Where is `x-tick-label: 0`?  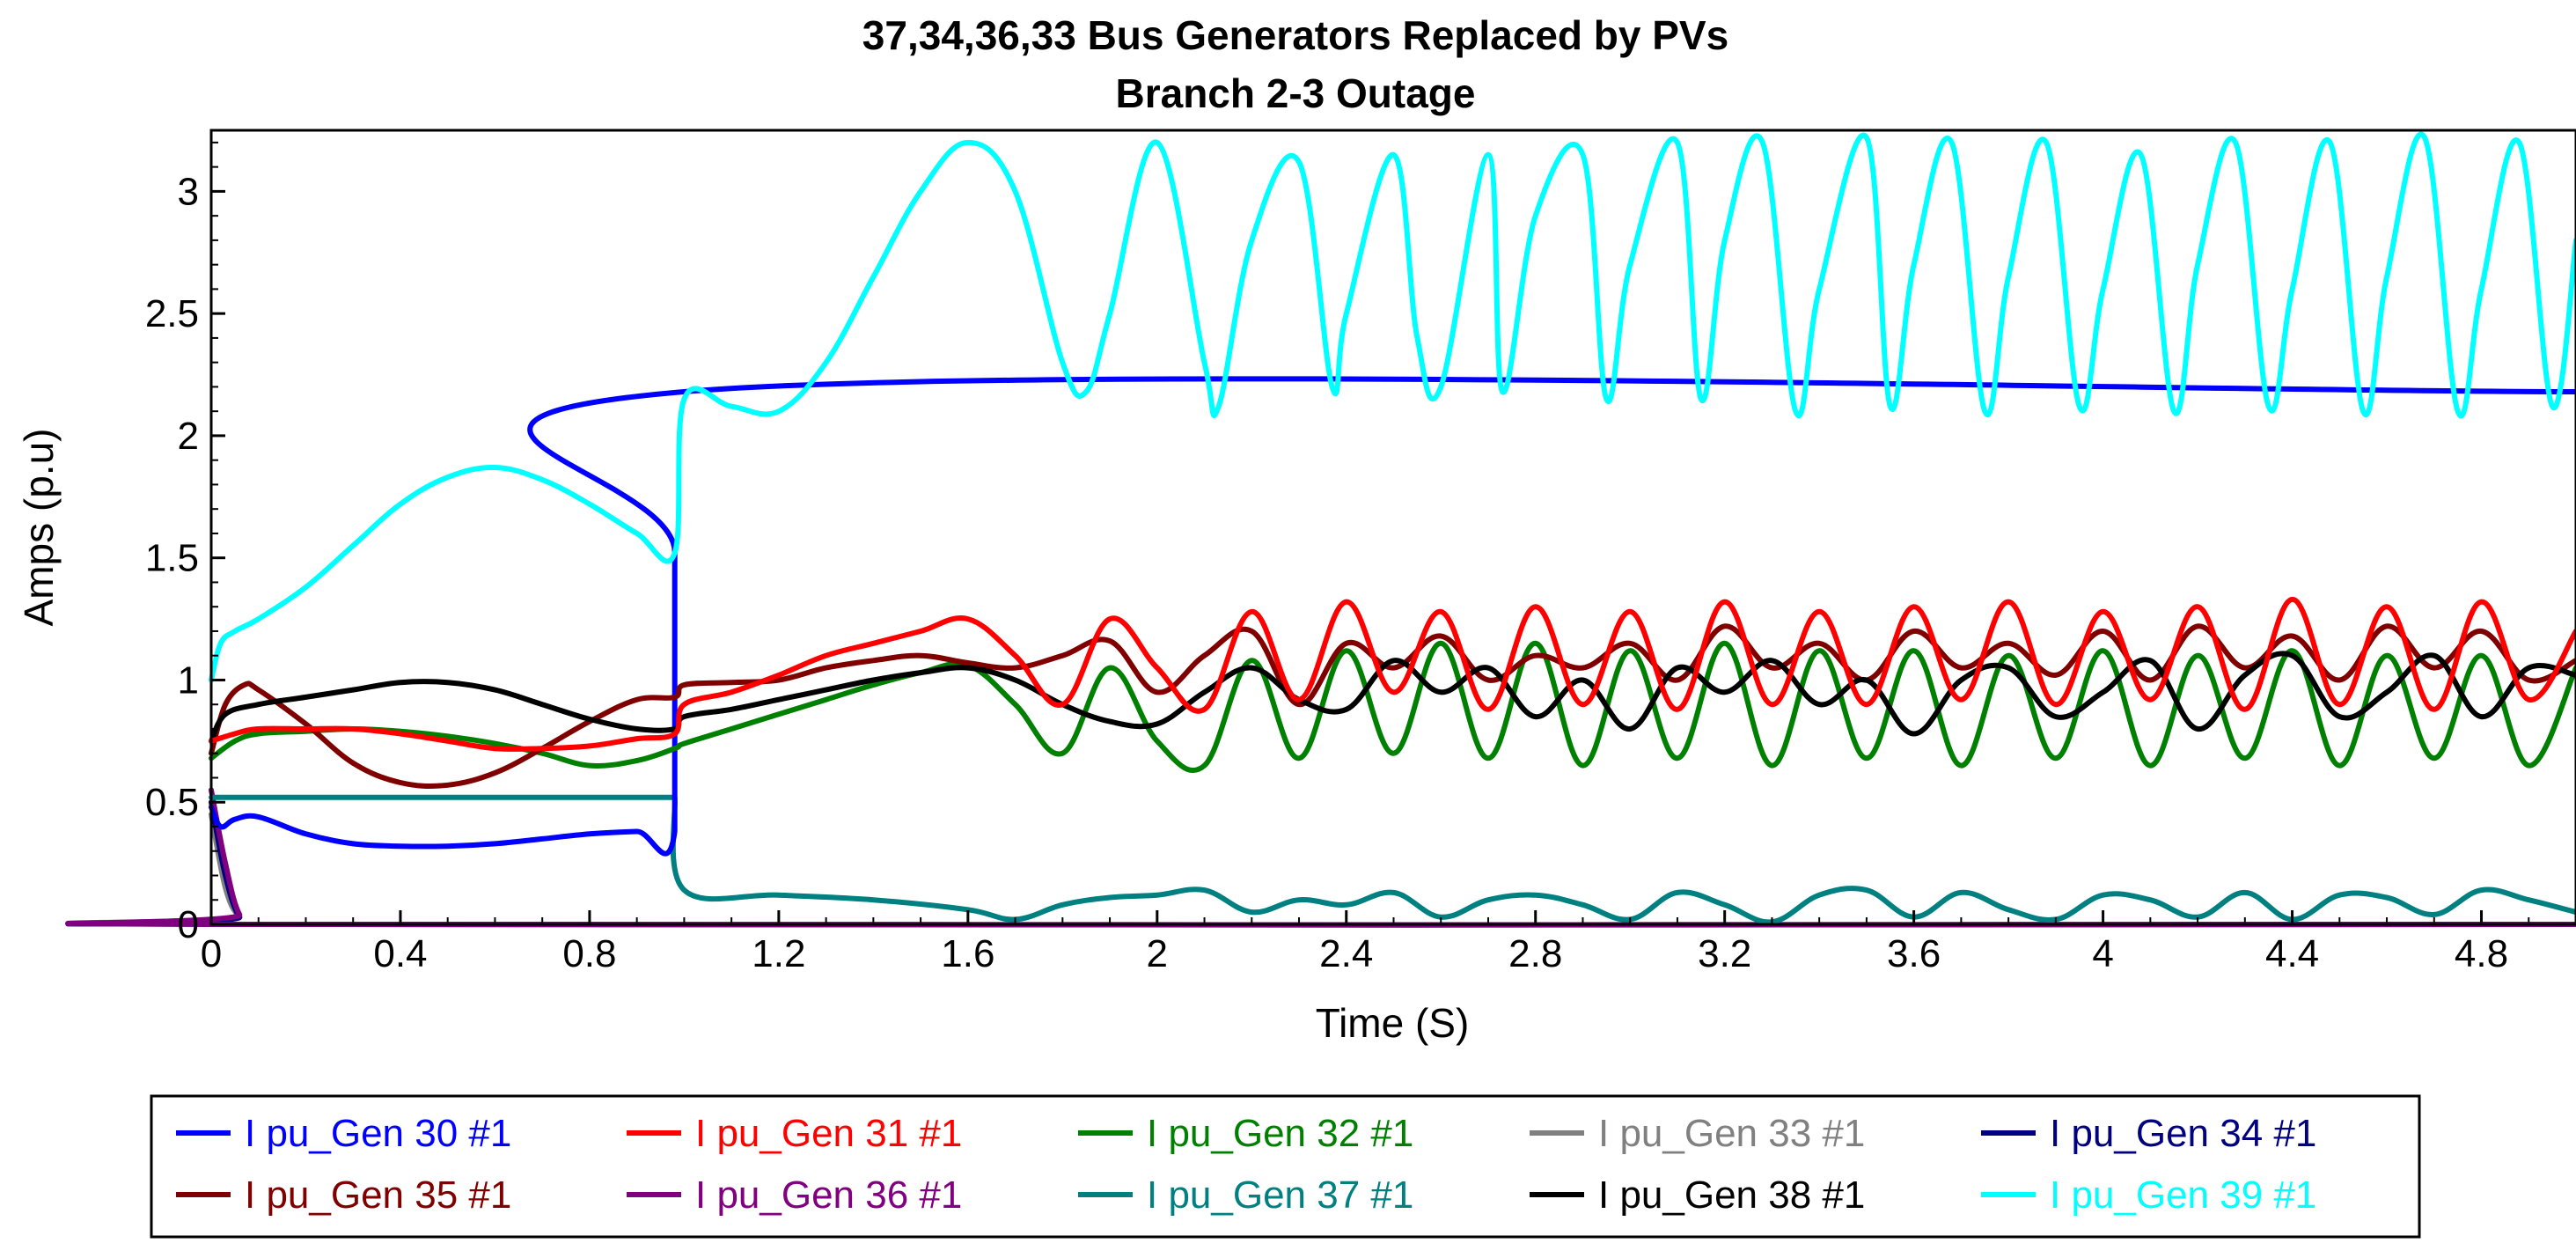
x-tick-label: 0 is located at coordinates (211, 953).